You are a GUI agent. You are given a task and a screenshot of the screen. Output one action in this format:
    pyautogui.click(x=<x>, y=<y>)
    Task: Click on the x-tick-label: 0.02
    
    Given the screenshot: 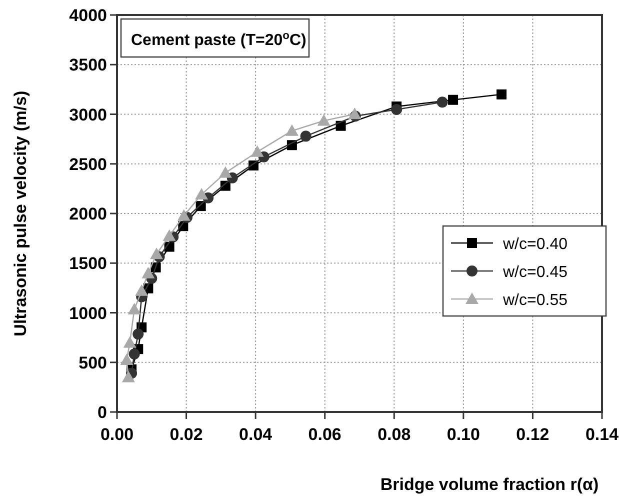 What is the action you would take?
    pyautogui.click(x=186, y=434)
    